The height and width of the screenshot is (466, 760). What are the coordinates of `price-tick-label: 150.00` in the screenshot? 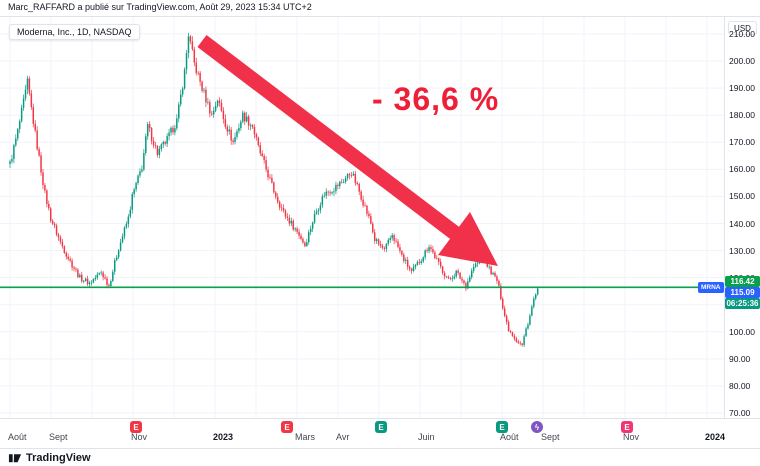 It's located at (742, 196).